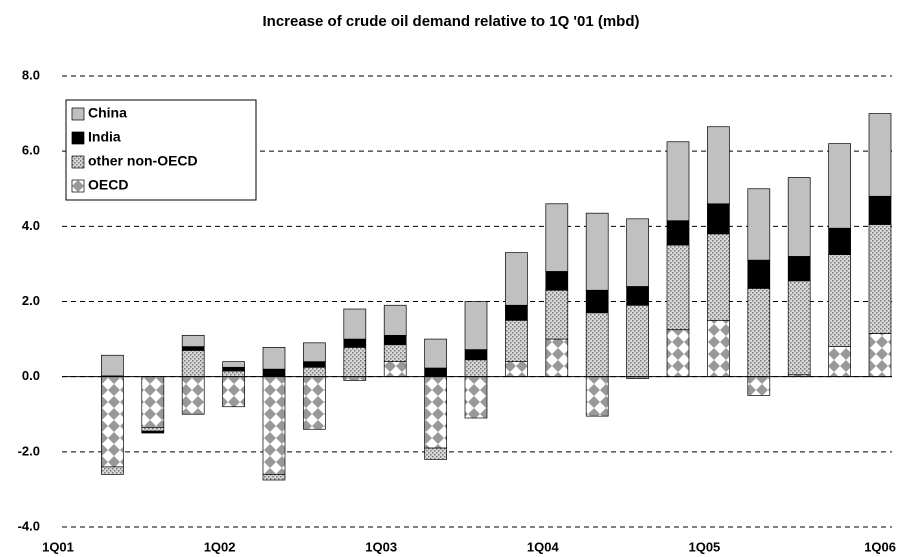 The width and height of the screenshot is (902, 557). What do you see at coordinates (31, 74) in the screenshot?
I see `y-tick-label: 8.0` at bounding box center [31, 74].